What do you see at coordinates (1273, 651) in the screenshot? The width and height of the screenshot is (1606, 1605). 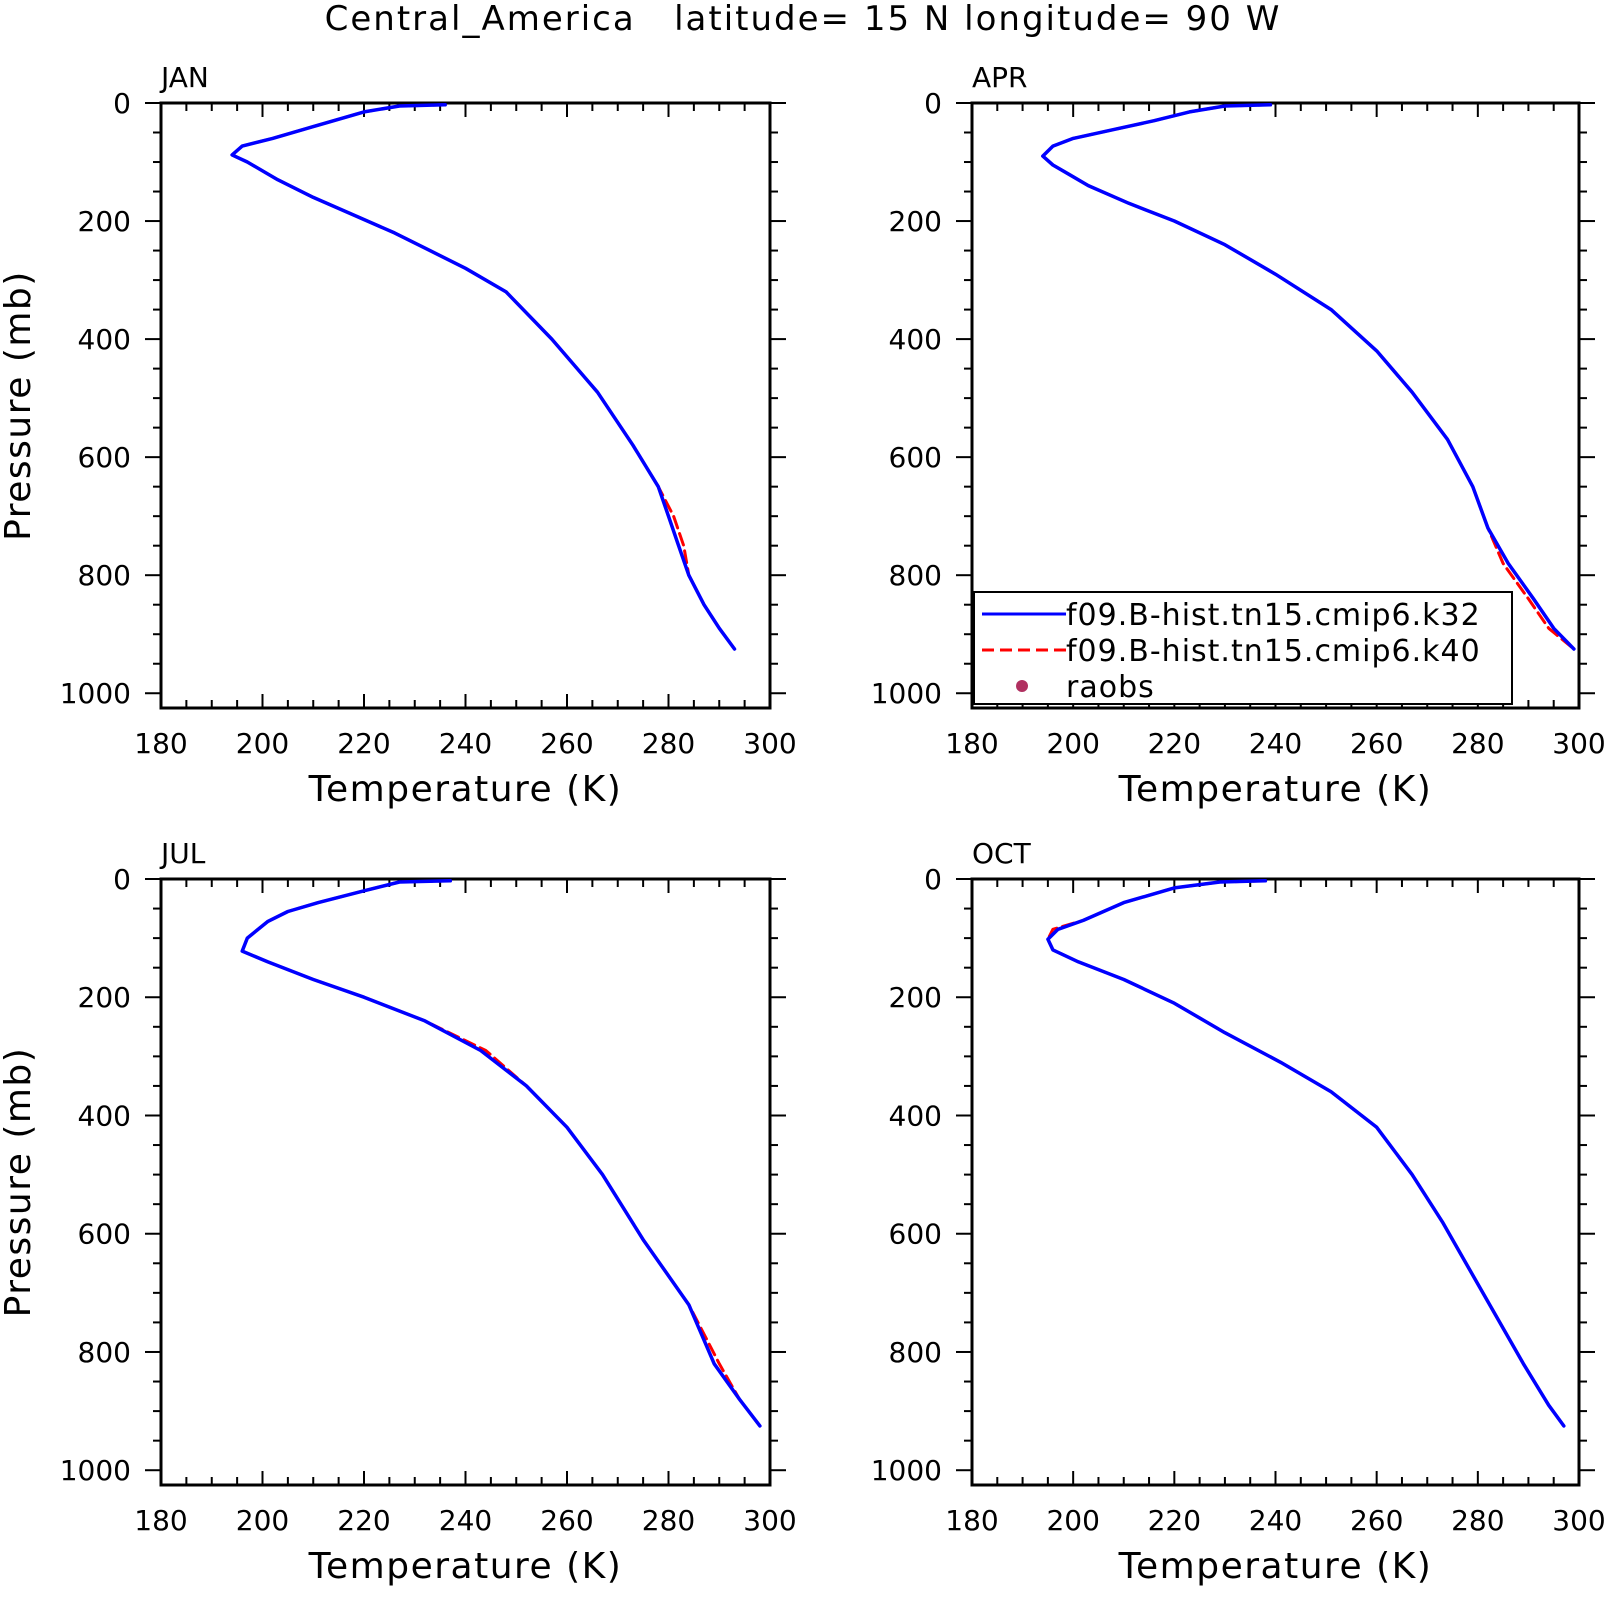 I see `legend-label: f09.B-hist.tn15.cmip6.k40` at bounding box center [1273, 651].